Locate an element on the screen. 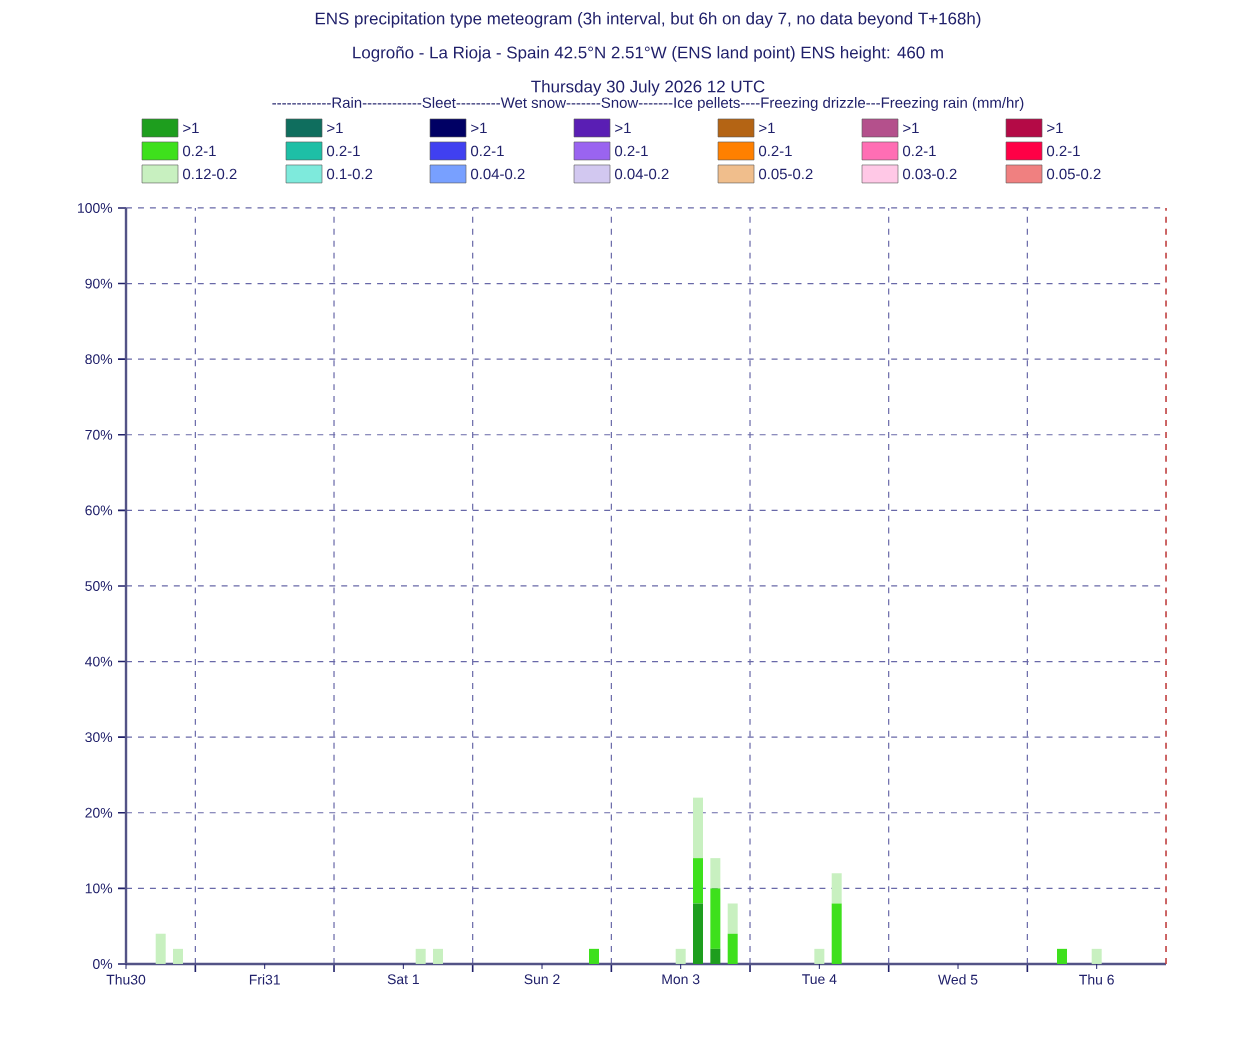 The image size is (1260, 1050). chart-title: ENS precipitation type meteogram (3h interval, but 6h on day 7, no data beyond T+168h) is located at coordinates (648, 20).